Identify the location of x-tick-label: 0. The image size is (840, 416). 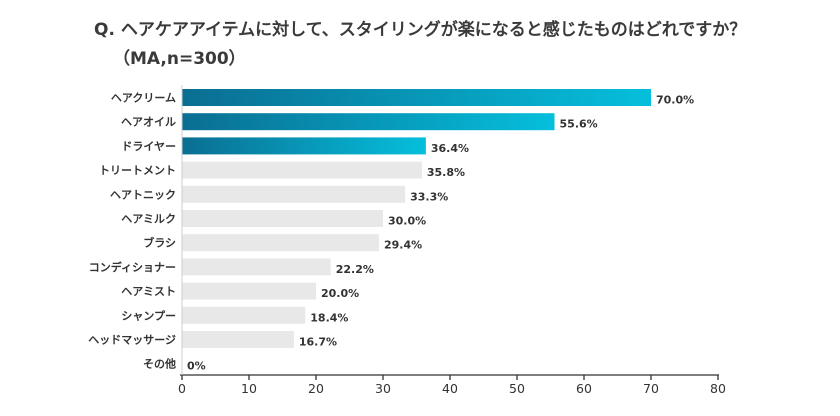
(182, 388).